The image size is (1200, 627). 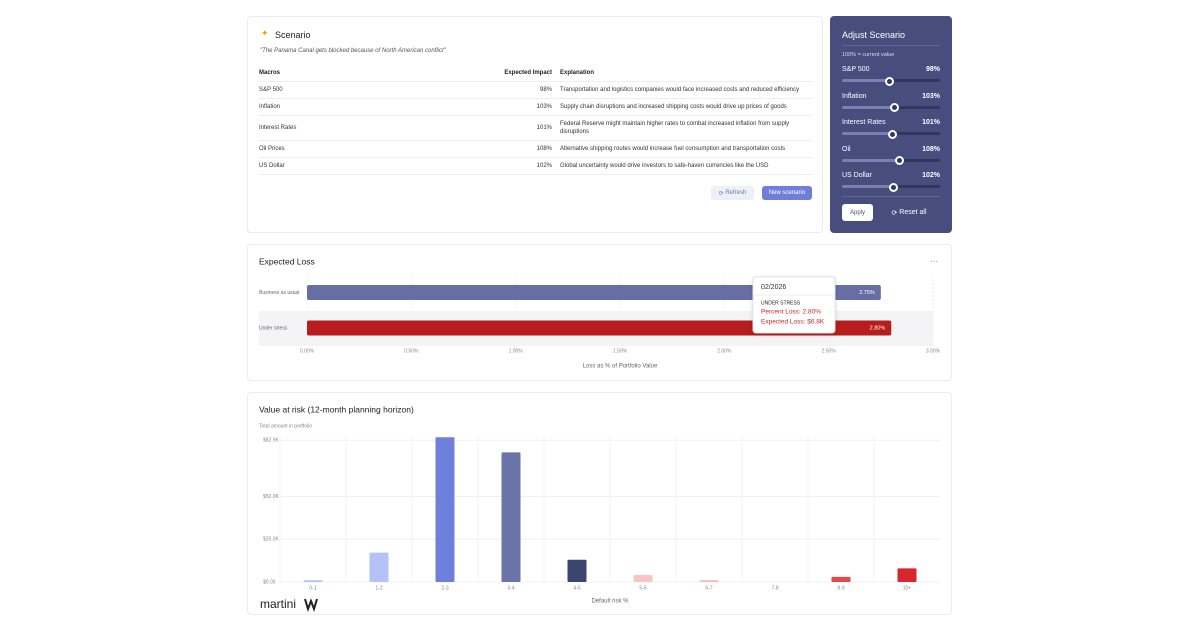 I want to click on slider-value: 108%, so click(x=931, y=149).